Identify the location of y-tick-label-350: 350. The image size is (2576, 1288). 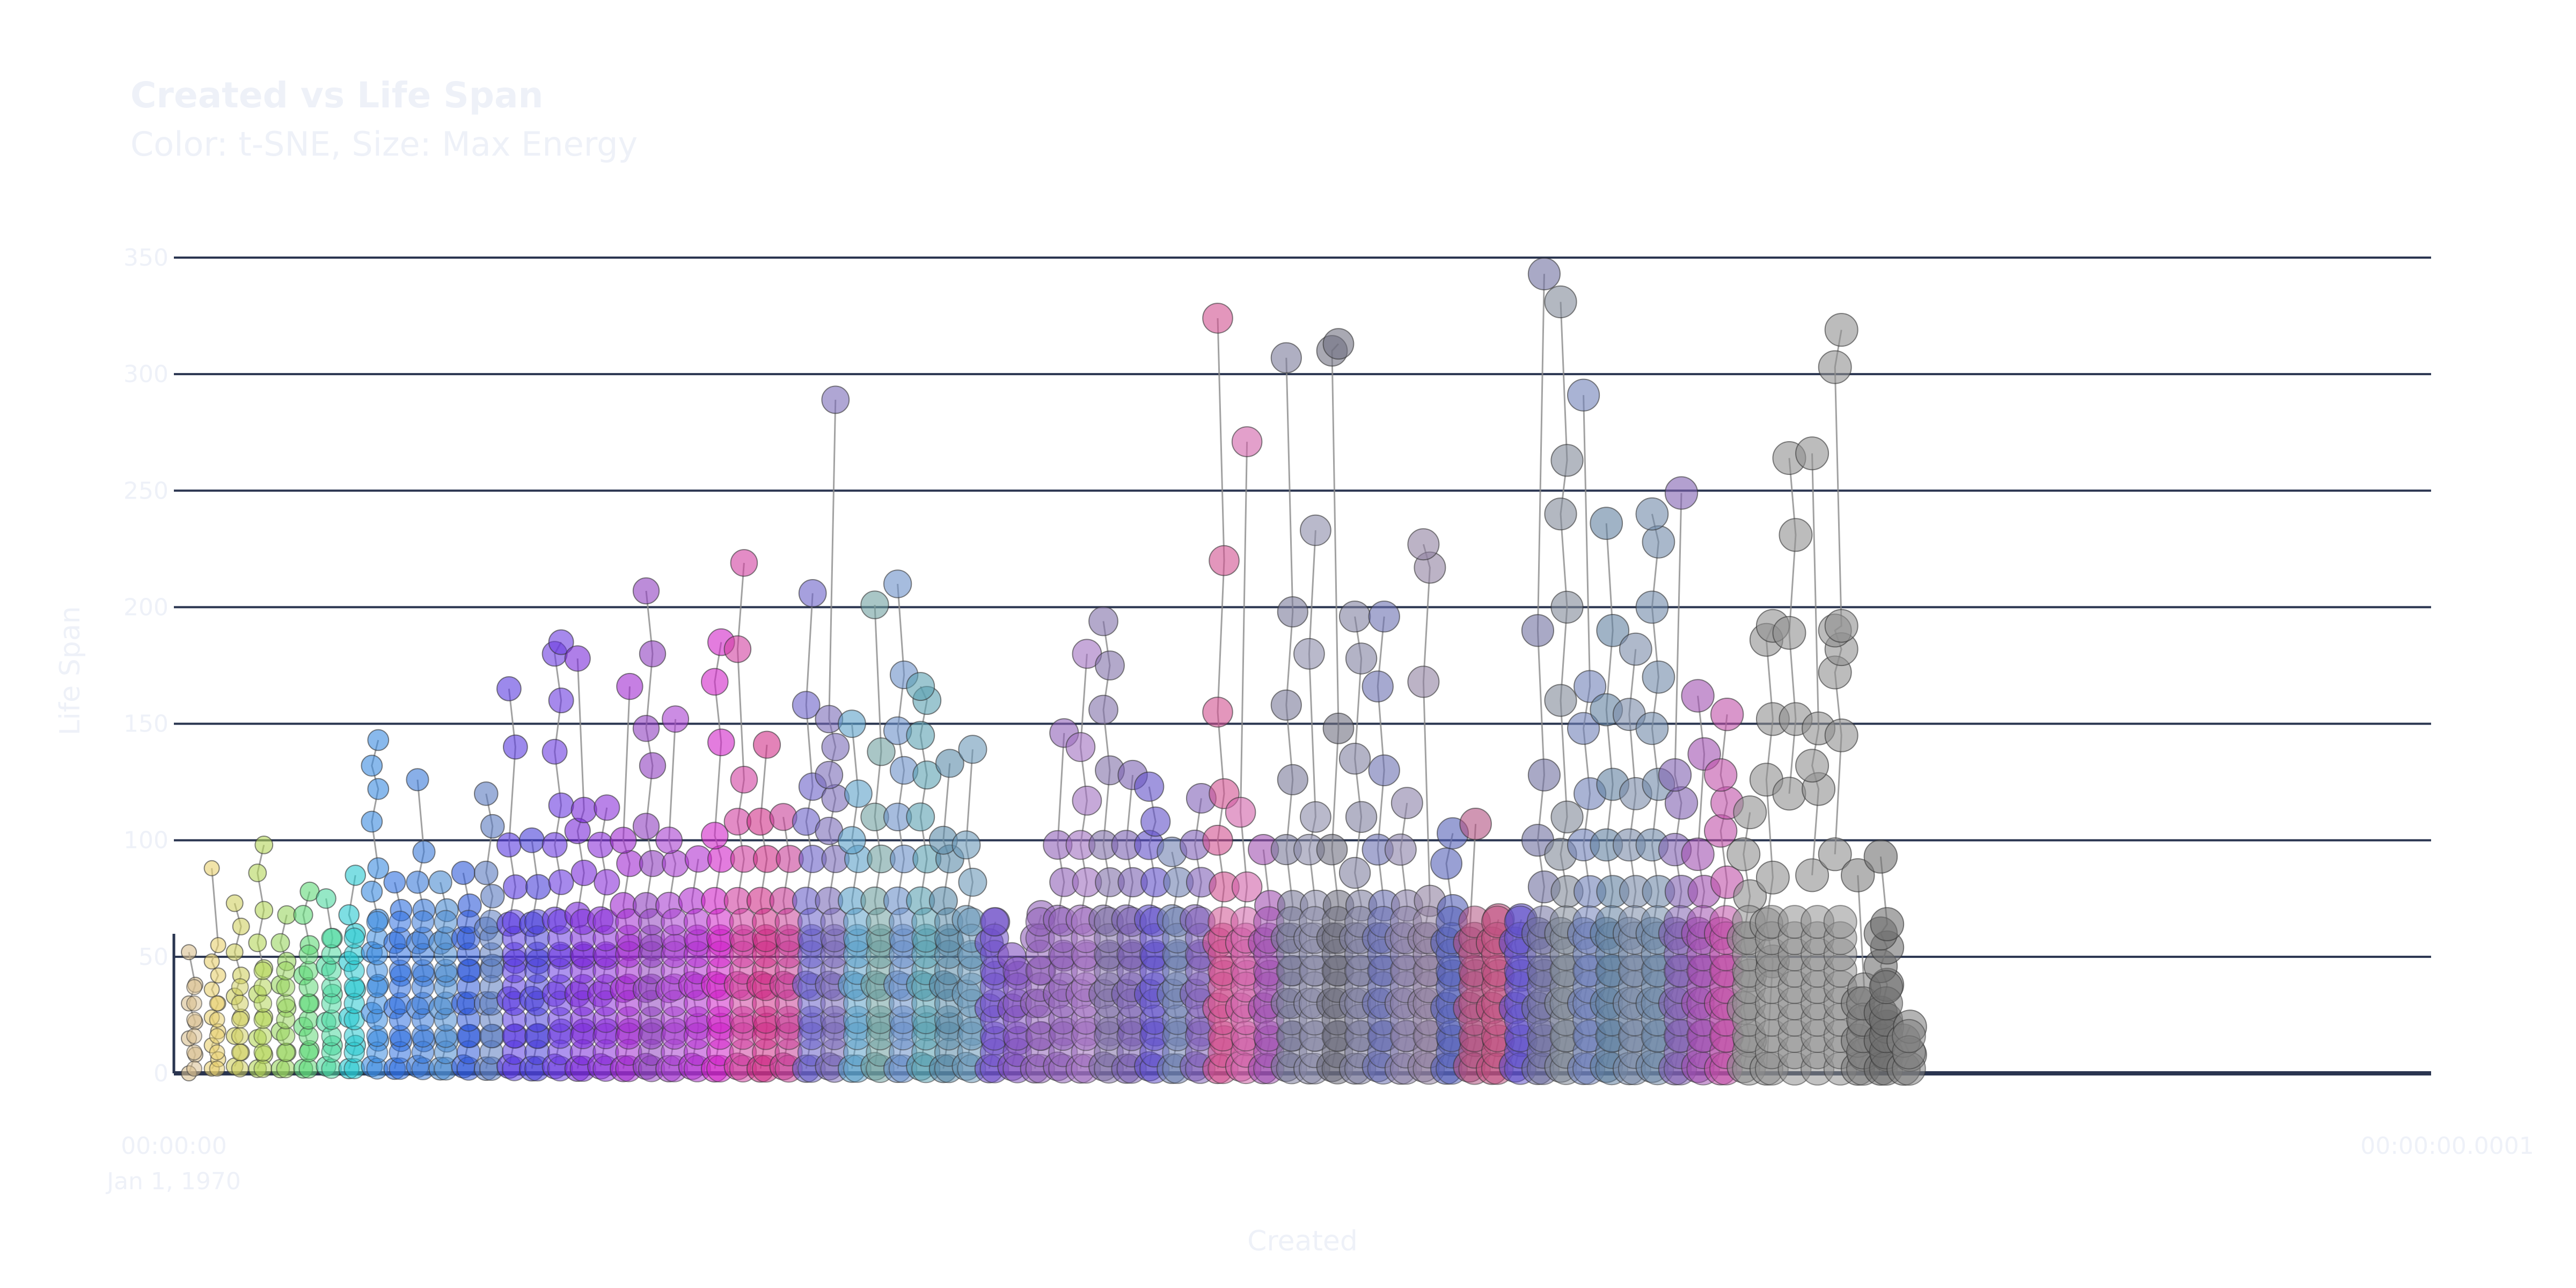
(146, 258).